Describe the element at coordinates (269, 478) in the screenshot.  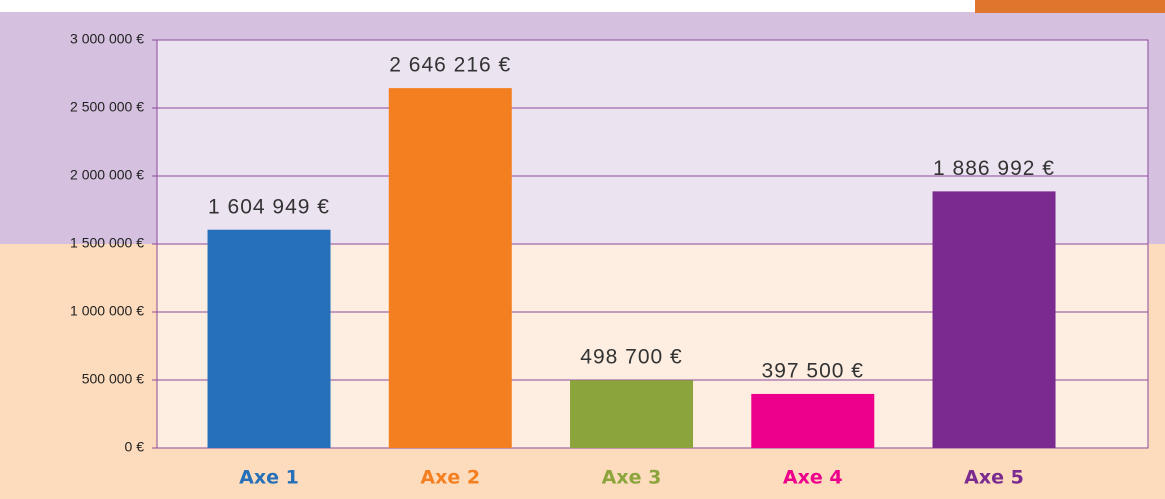
I see `x-tick-label: Axe 1` at that location.